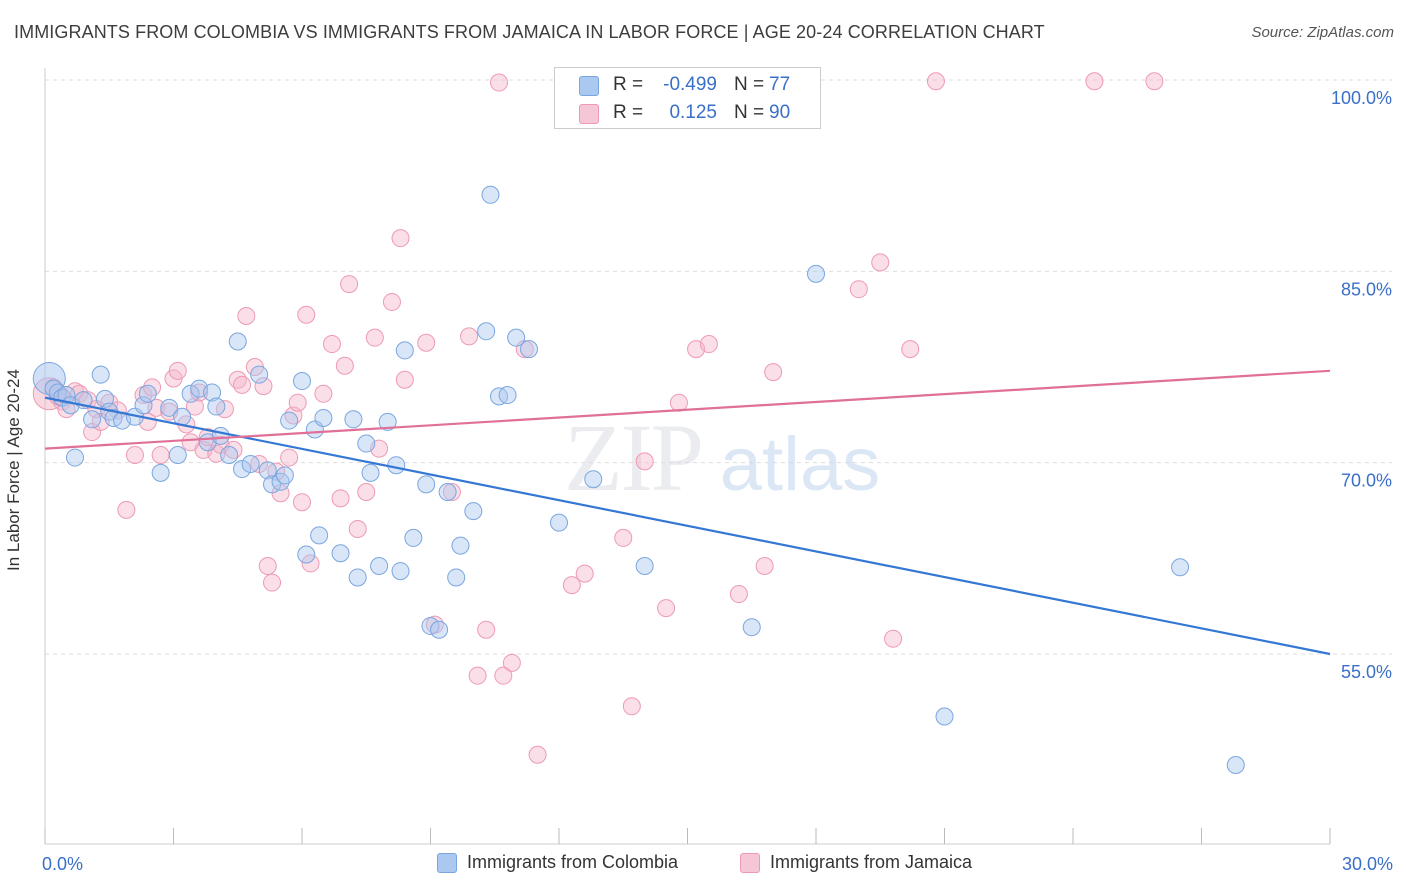  I want to click on legend-label-colombia: Immigrants from Colombia, so click(573, 862).